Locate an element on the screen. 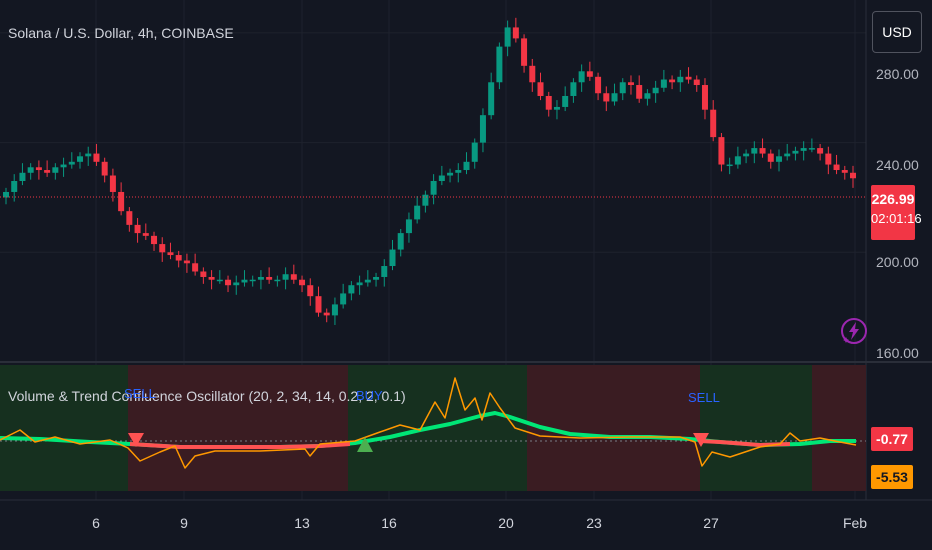  last-price-badge: 226.99 02:01:16 is located at coordinates (896, 212).